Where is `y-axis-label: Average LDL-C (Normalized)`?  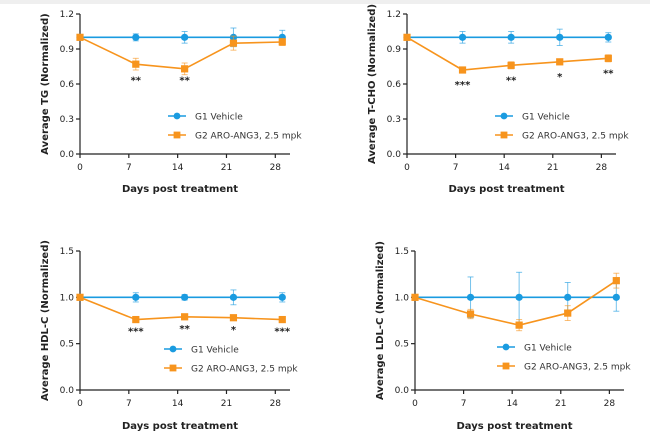
y-axis-label: Average LDL-C (Normalized) is located at coordinates (380, 320).